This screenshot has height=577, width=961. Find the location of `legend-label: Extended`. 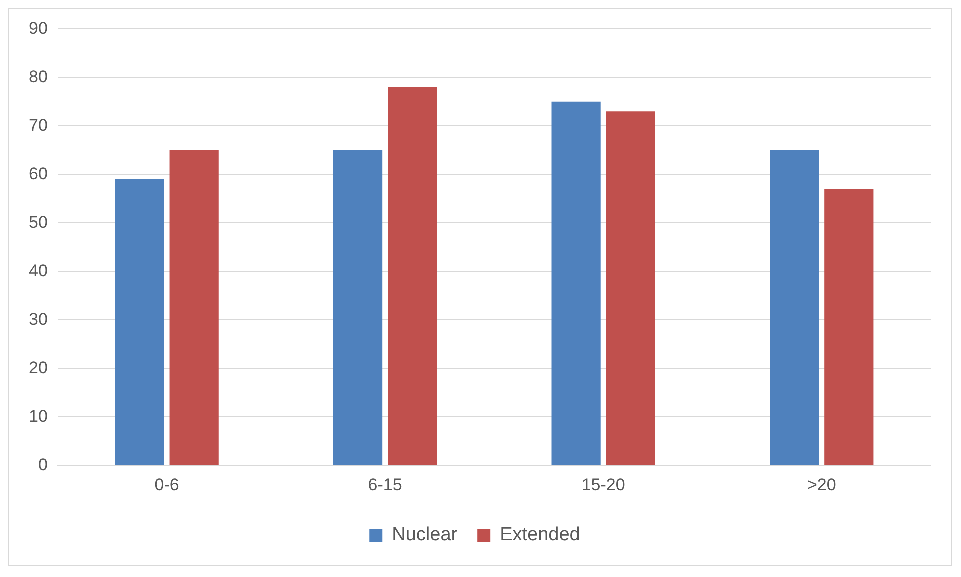

legend-label: Extended is located at coordinates (540, 535).